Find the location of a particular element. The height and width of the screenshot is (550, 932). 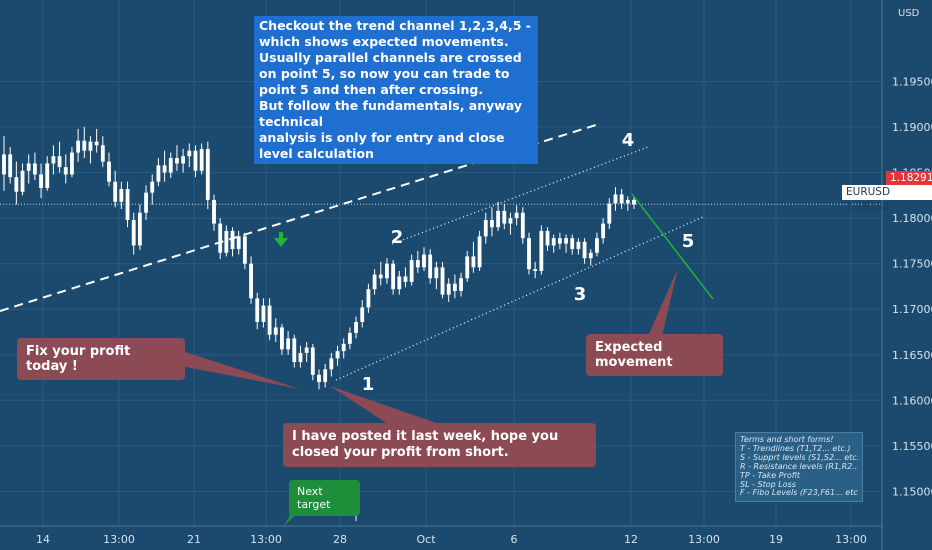

legend-title: Terms and short forms! is located at coordinates (787, 440).